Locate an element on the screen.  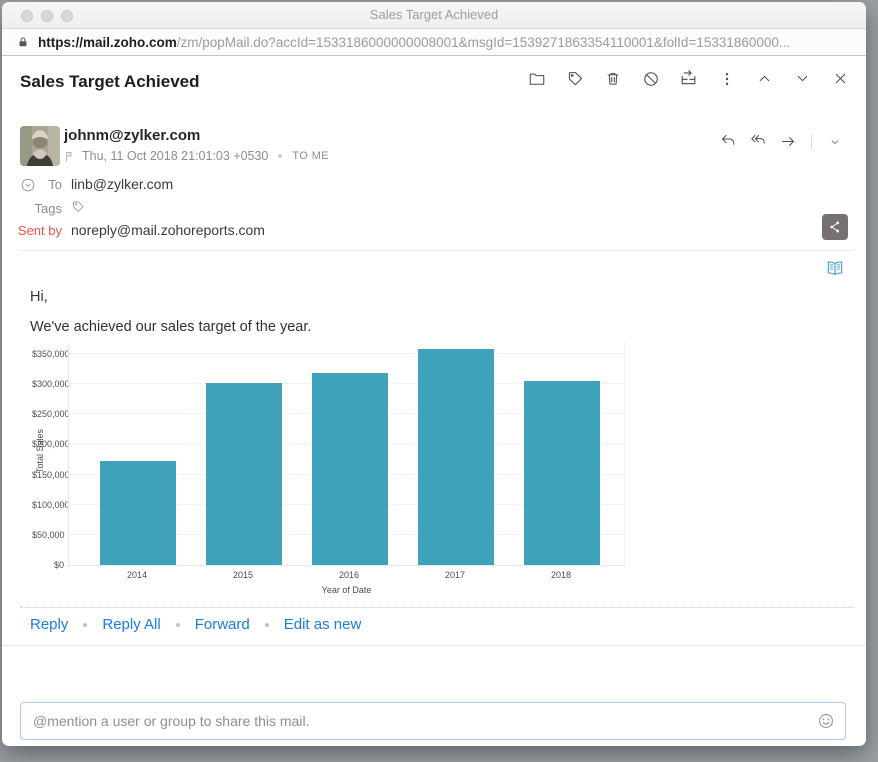
share-button is located at coordinates (835, 227).